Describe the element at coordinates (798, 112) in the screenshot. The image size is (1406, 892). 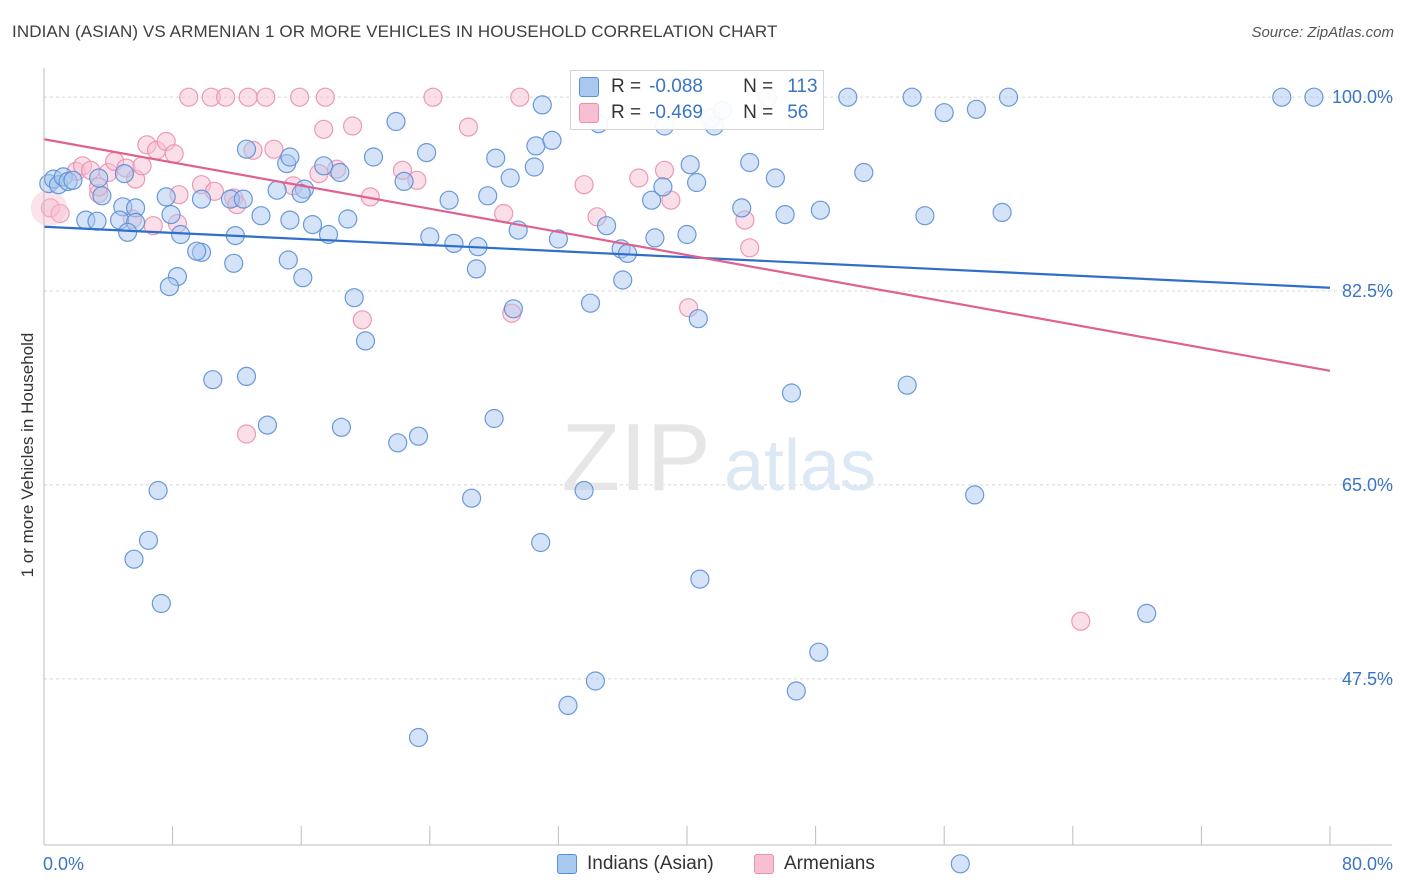
I see `stats-n-value: 56` at that location.